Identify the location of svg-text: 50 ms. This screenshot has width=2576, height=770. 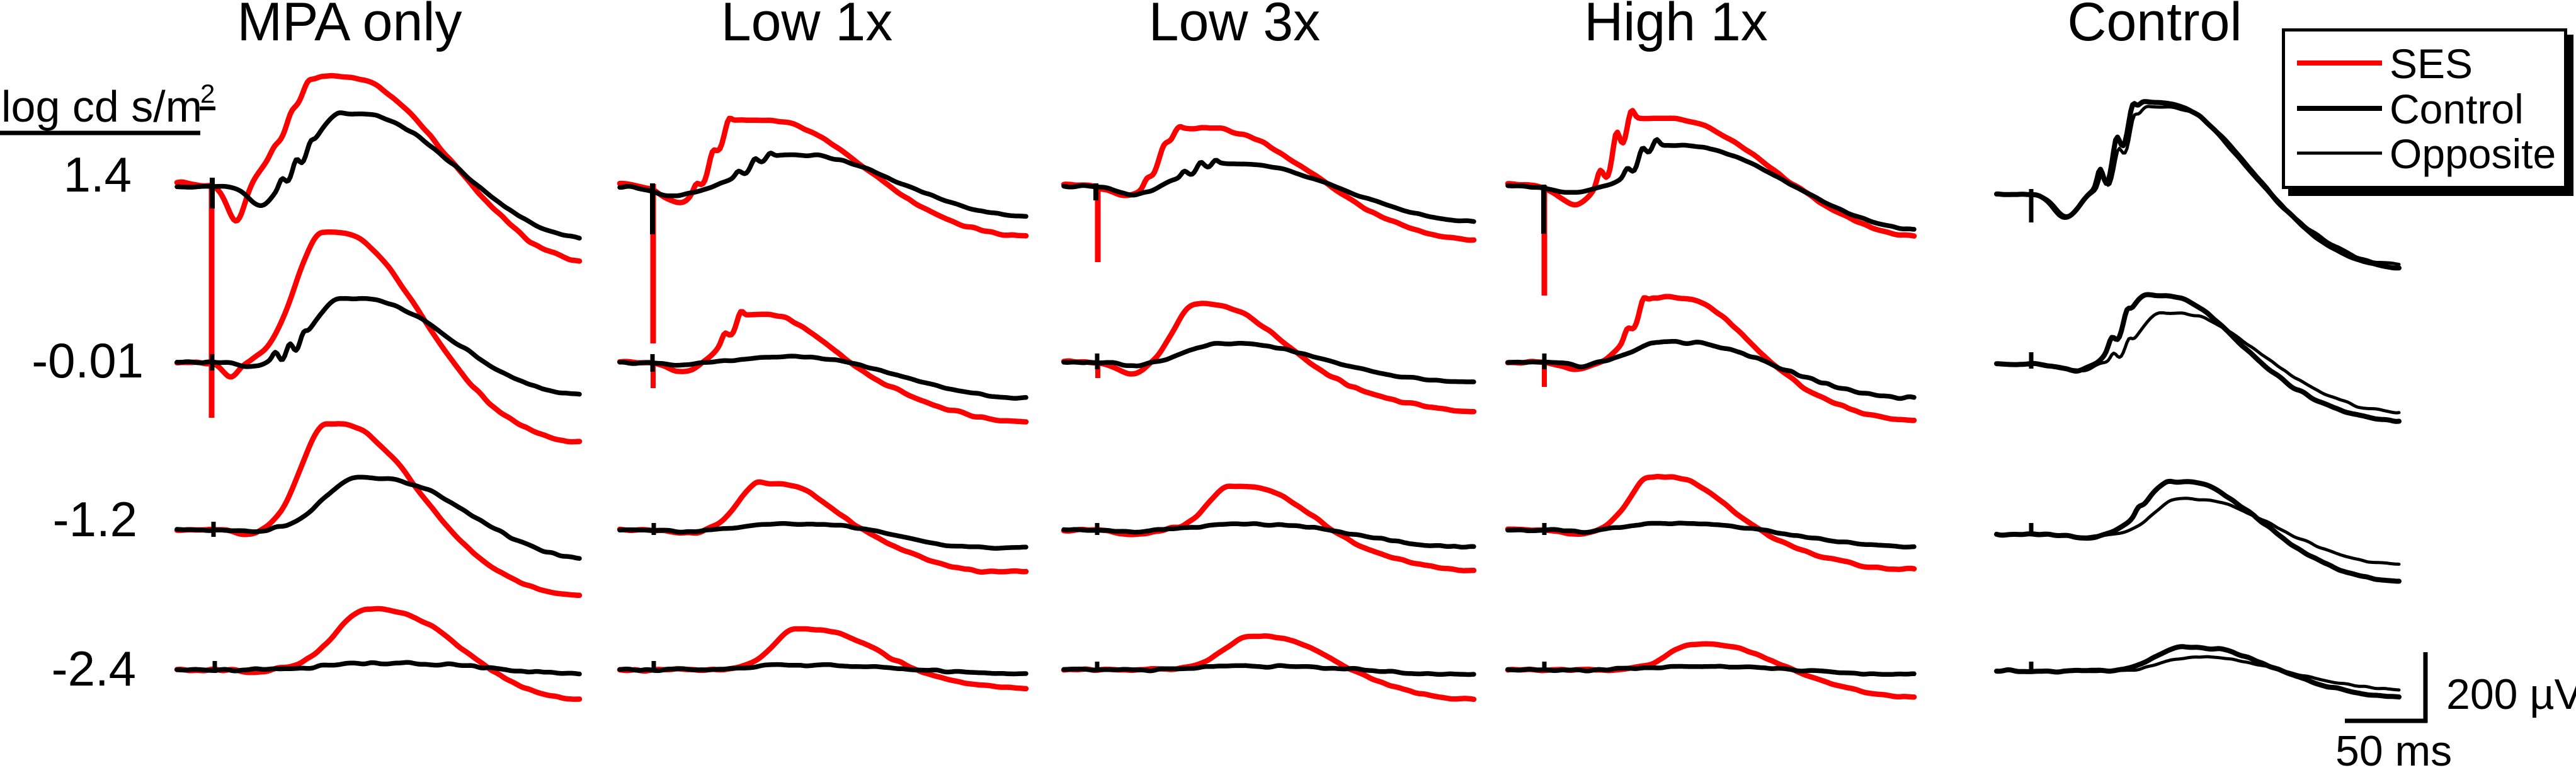
(2393, 747).